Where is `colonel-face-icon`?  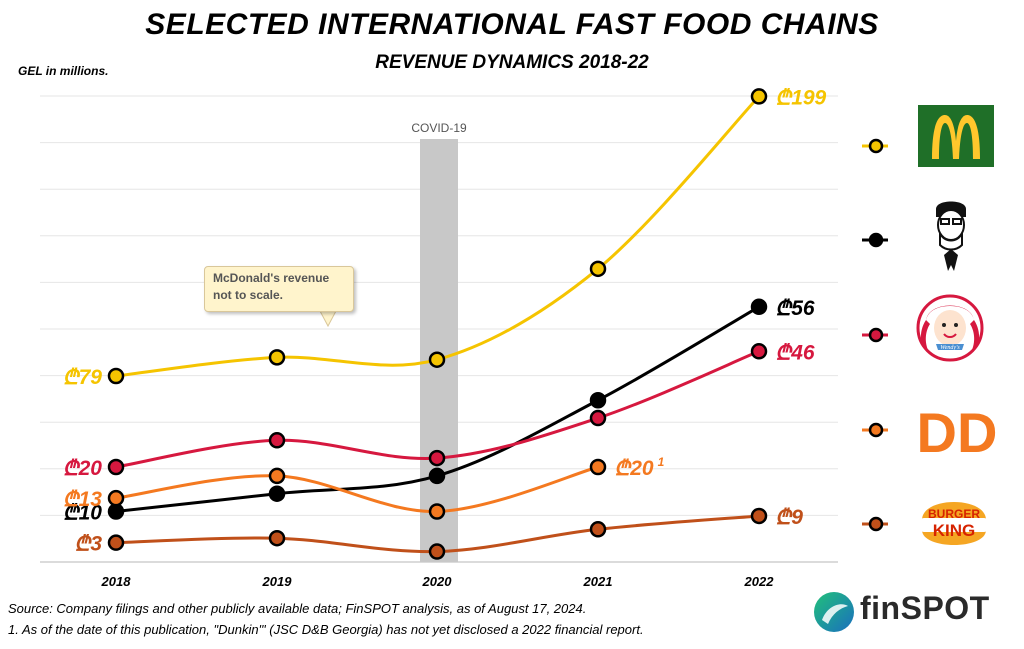
colonel-face-icon is located at coordinates (951, 236).